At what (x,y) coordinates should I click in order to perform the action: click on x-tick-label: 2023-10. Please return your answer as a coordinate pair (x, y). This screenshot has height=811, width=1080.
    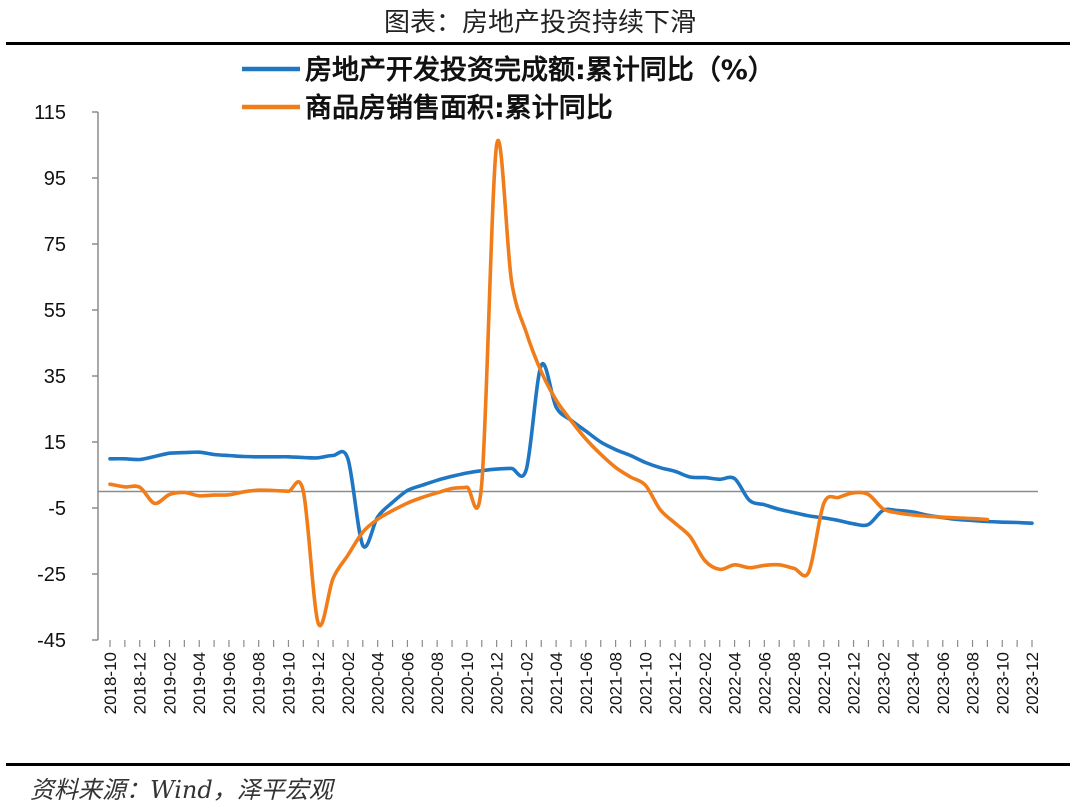
    Looking at the image, I should click on (1002, 683).